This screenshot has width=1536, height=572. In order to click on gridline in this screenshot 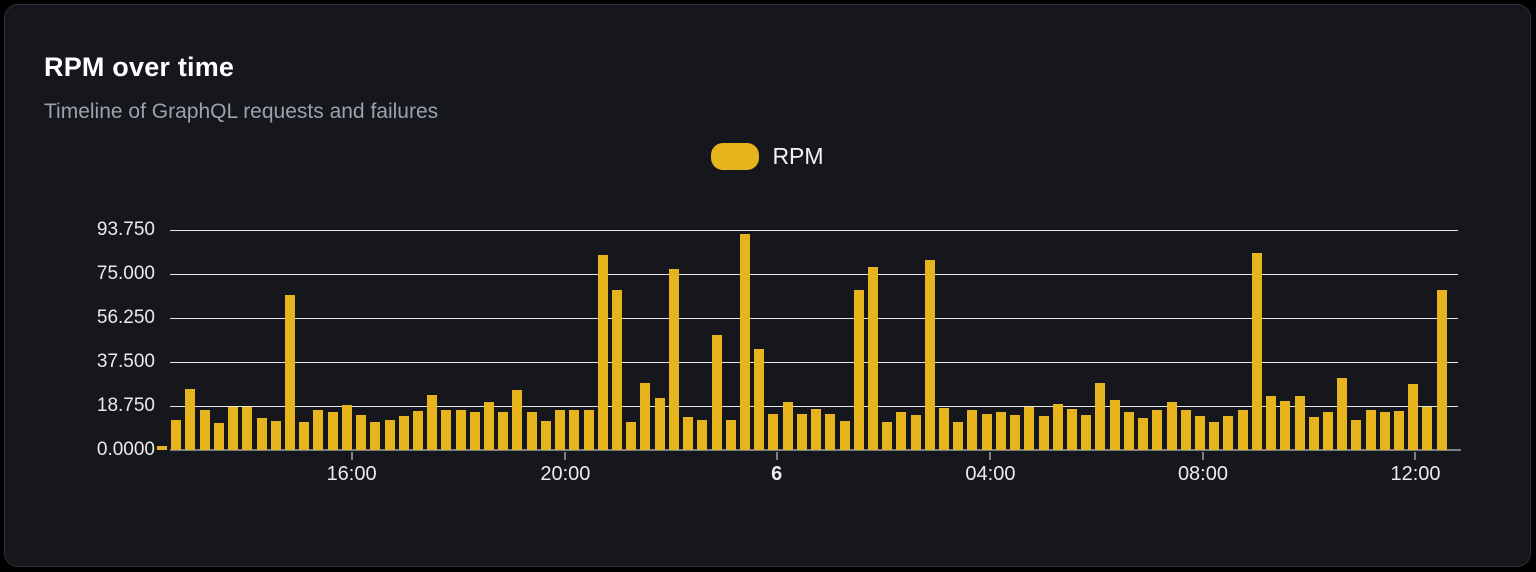, I will do `click(814, 406)`.